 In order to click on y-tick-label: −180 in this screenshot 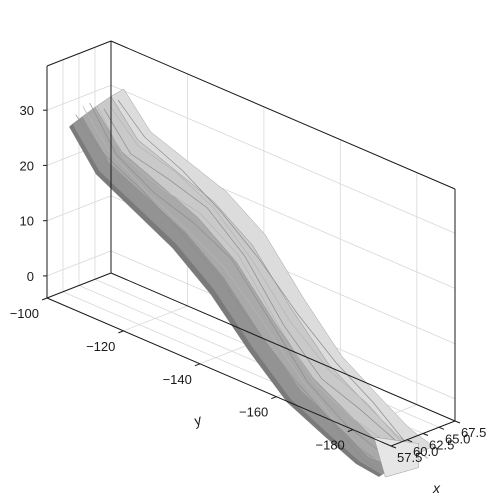, I will do `click(330, 445)`.